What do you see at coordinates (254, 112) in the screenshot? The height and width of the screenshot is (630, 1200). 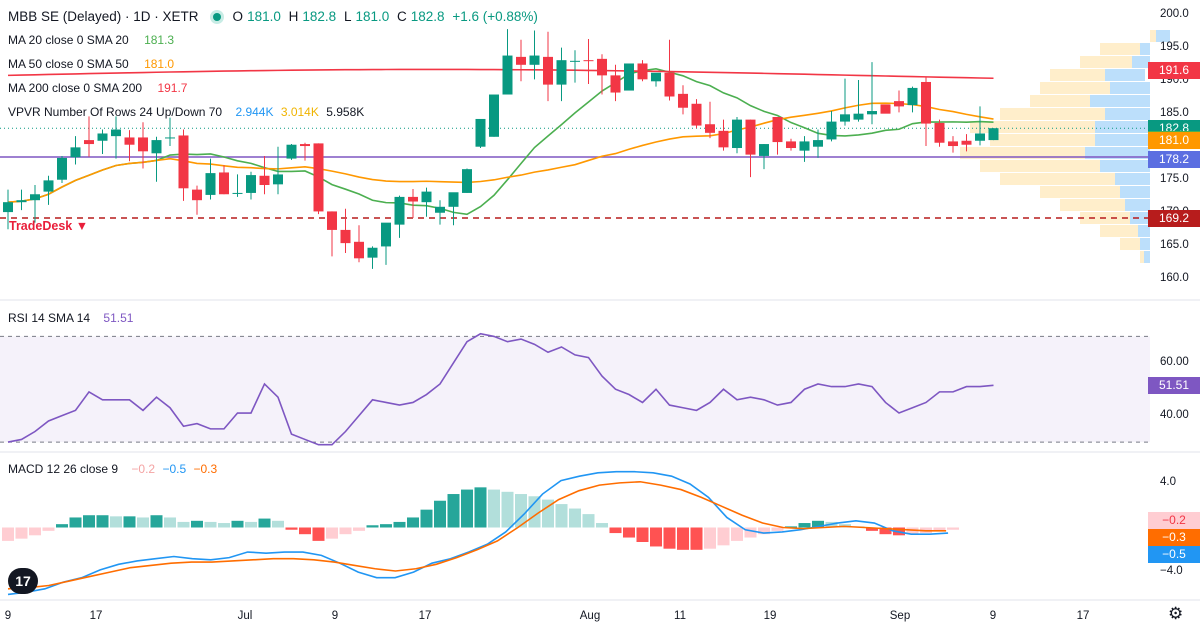 I see `vpvr-up-value: 2.944K` at bounding box center [254, 112].